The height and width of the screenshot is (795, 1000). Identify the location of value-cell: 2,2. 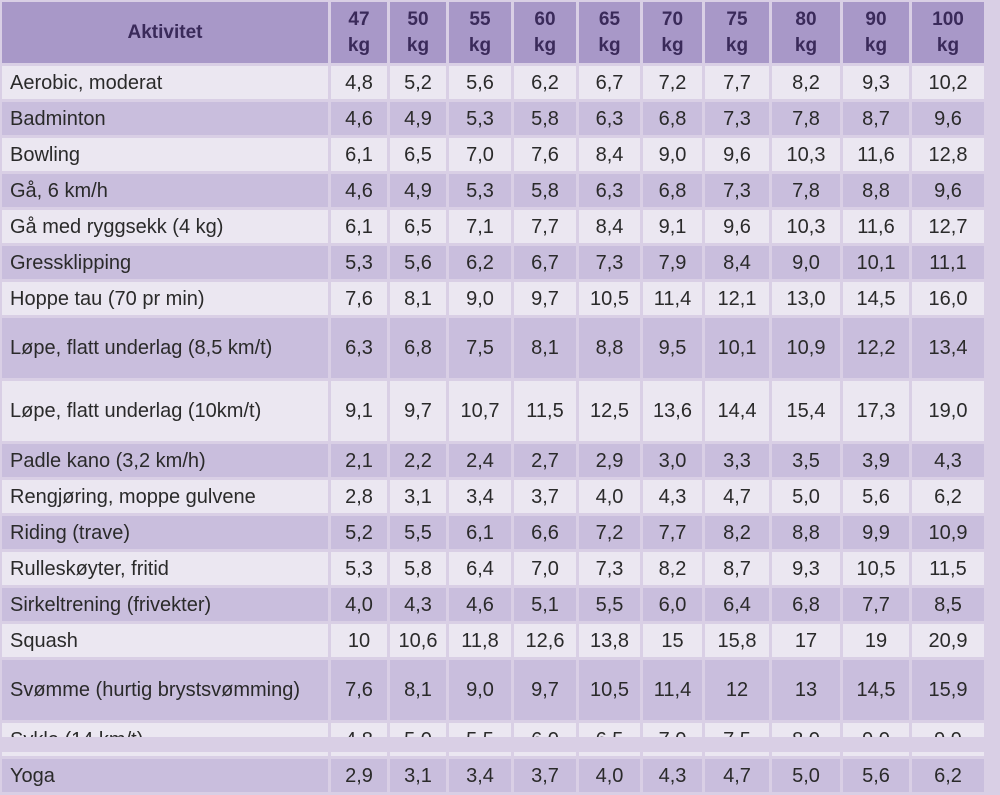
(418, 460).